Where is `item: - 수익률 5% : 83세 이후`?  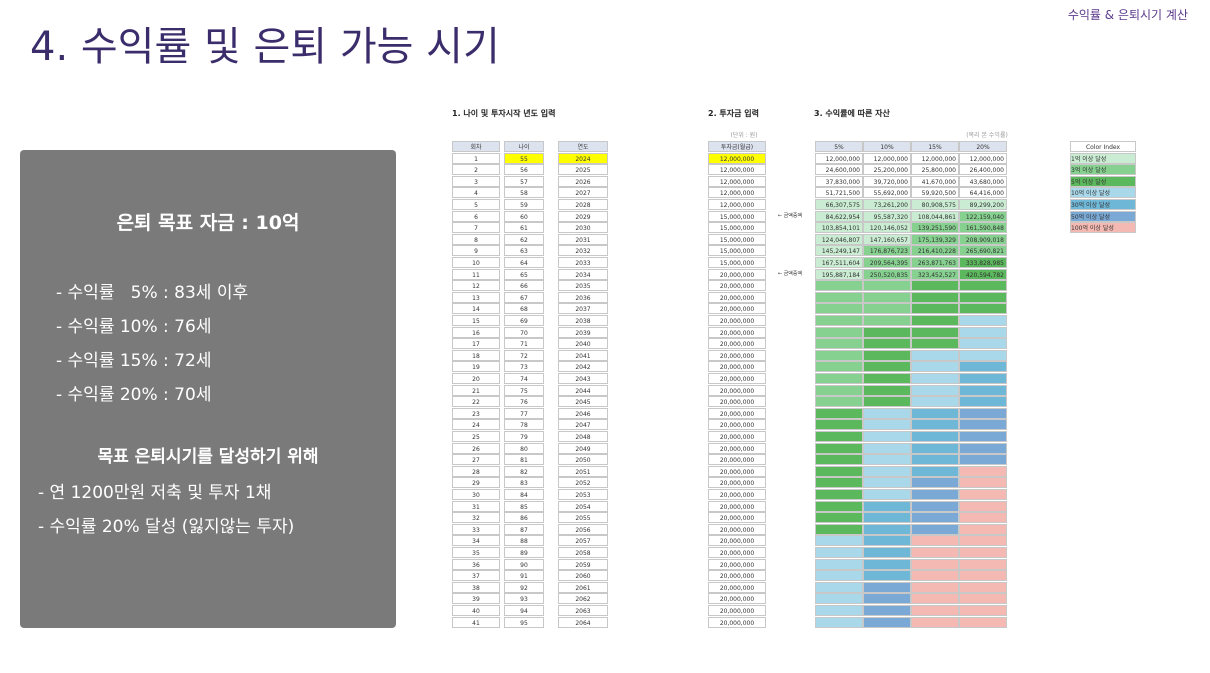
item: - 수익률 5% : 83세 이후 is located at coordinates (152, 293).